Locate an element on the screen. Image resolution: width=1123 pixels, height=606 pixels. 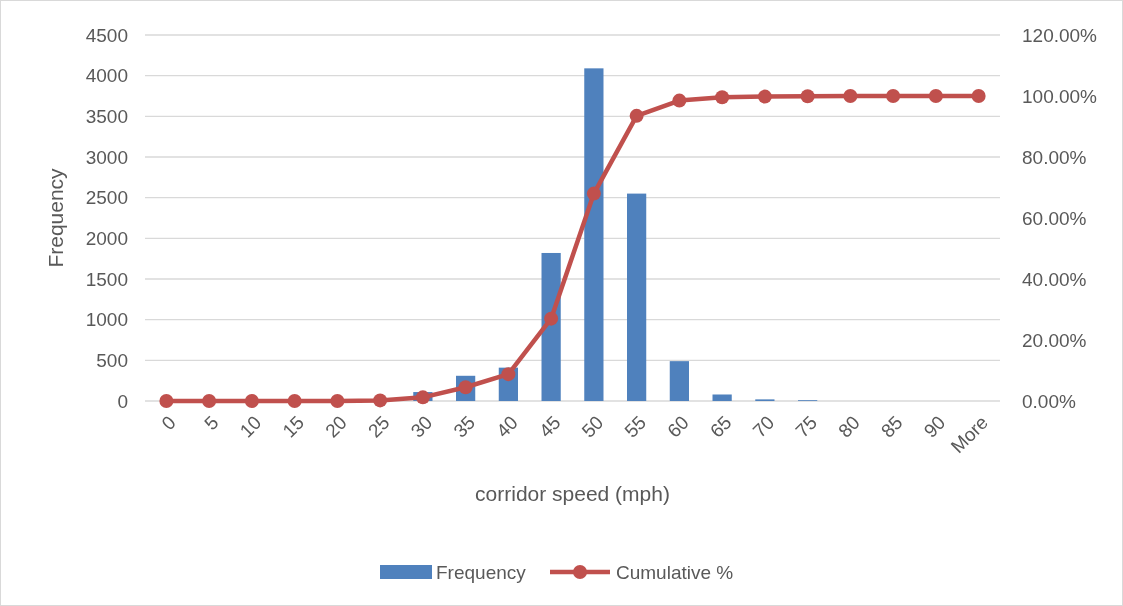
y-tick-label: 2000 is located at coordinates (106, 238).